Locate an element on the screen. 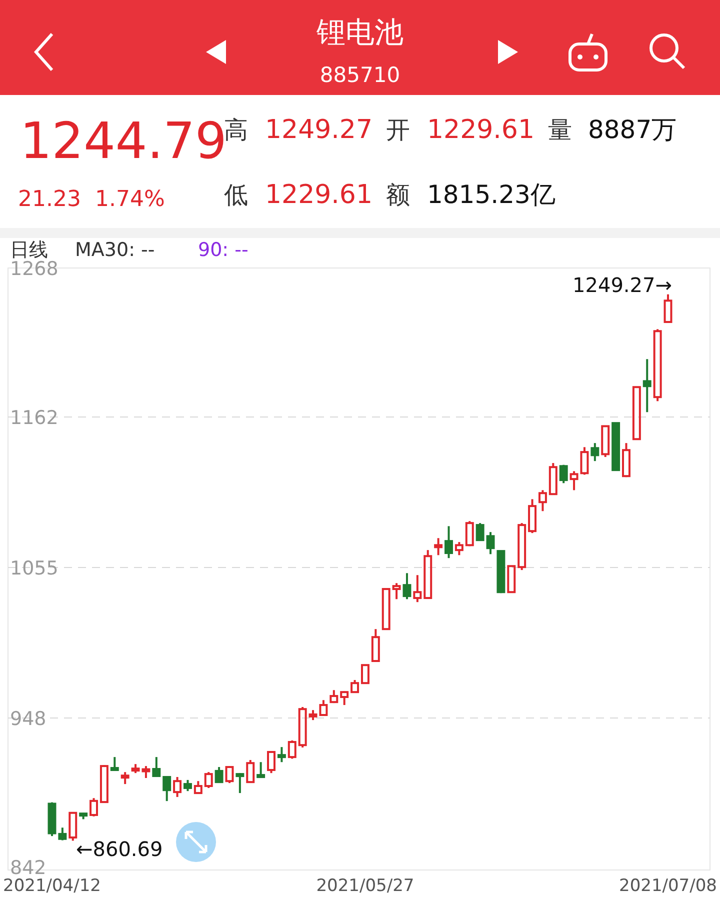 This screenshot has height=905, width=720. text: 高 is located at coordinates (236, 130).